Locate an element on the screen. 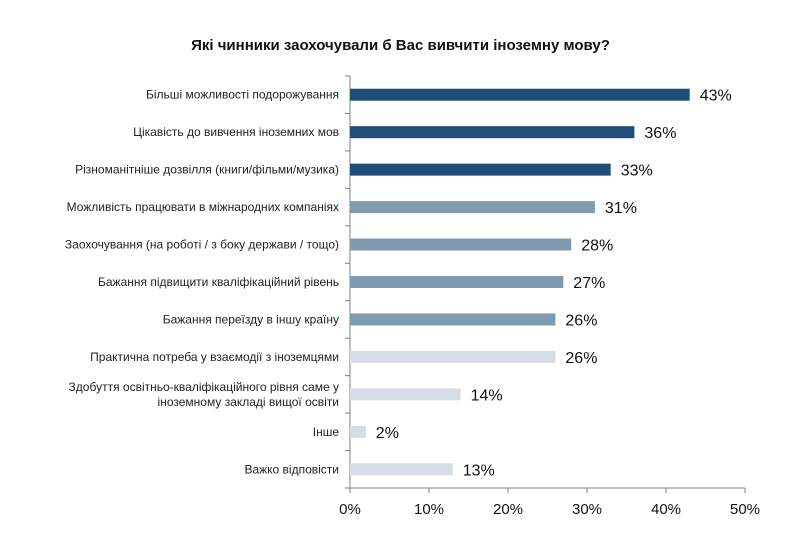  category-label-line: Цікавість до вивчення іноземних мов is located at coordinates (236, 132).